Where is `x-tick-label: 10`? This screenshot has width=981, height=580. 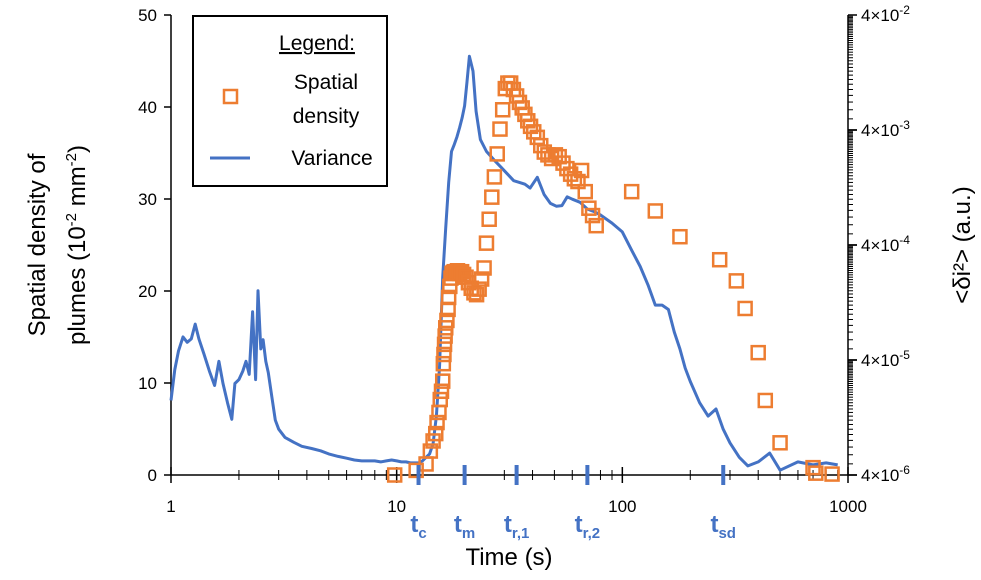 x-tick-label: 10 is located at coordinates (396, 506).